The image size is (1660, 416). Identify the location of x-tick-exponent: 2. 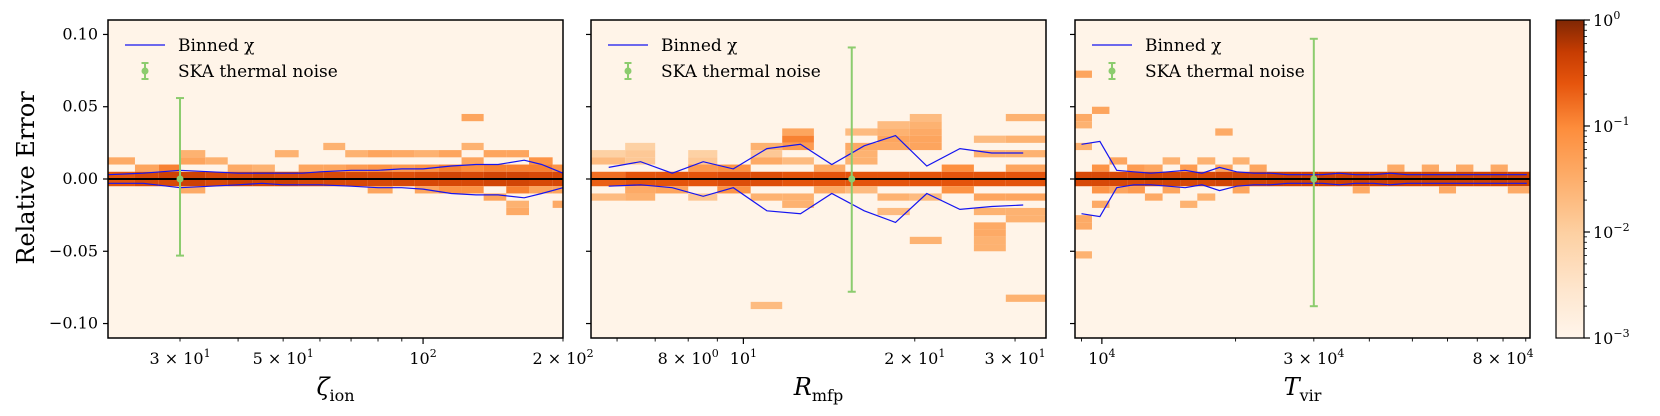
(433, 353).